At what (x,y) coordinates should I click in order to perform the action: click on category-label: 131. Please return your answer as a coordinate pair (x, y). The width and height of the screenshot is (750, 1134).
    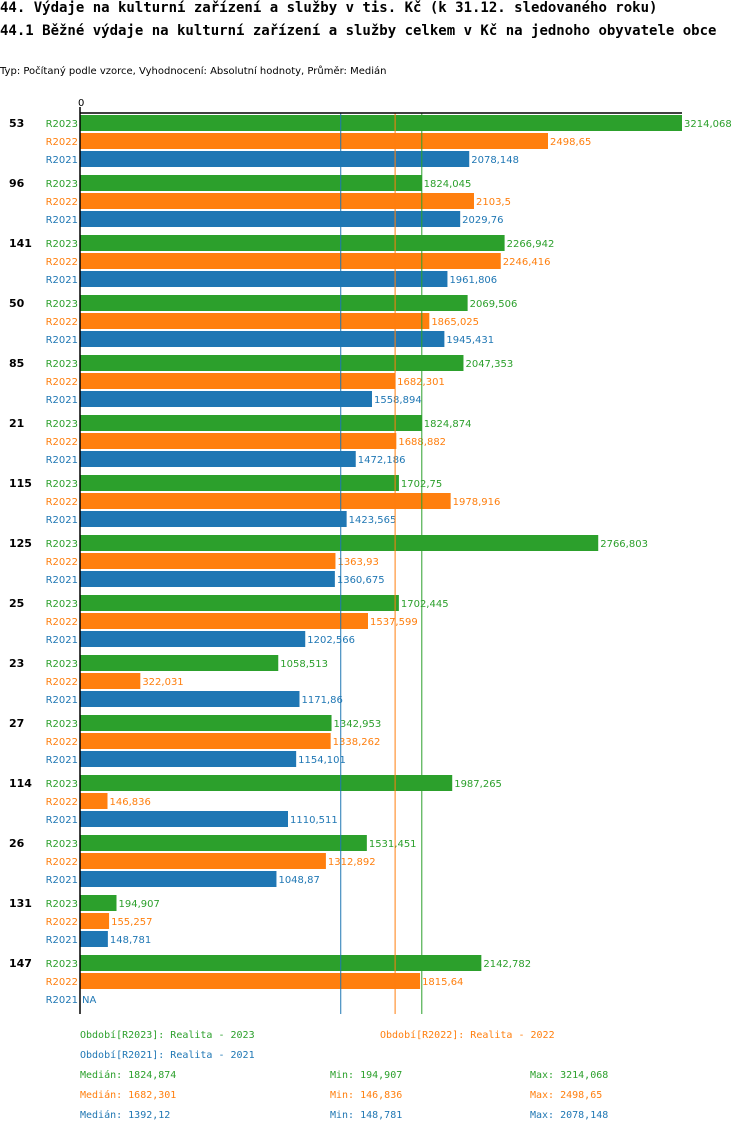
    Looking at the image, I should click on (20, 903).